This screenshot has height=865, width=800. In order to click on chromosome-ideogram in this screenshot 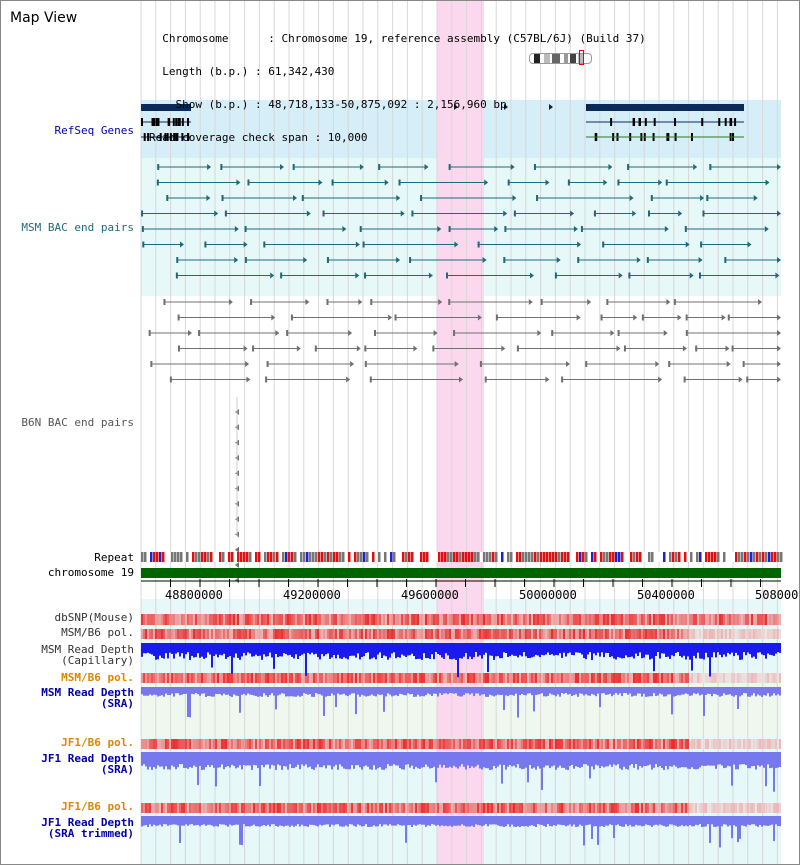, I will do `click(560, 58)`.